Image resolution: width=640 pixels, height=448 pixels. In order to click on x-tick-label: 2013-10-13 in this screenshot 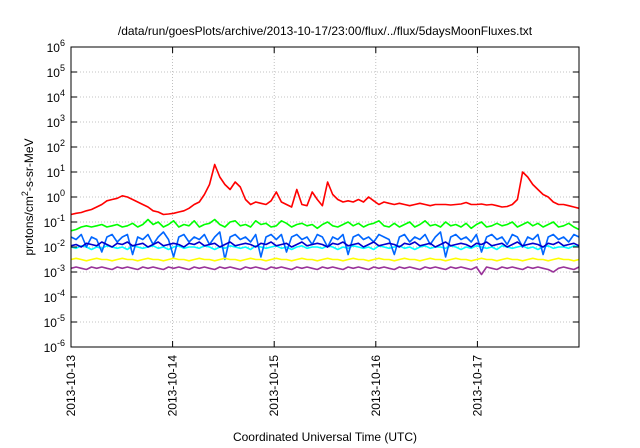, I will do `click(71, 386)`.